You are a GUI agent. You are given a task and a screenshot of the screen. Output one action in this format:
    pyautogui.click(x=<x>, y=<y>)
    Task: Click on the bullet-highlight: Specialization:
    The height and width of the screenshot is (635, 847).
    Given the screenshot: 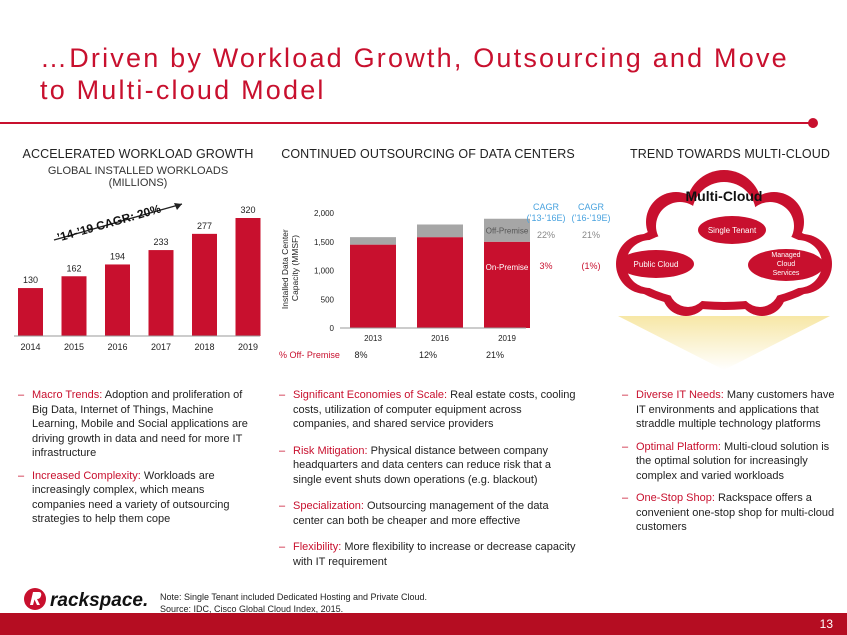 What is the action you would take?
    pyautogui.click(x=328, y=506)
    